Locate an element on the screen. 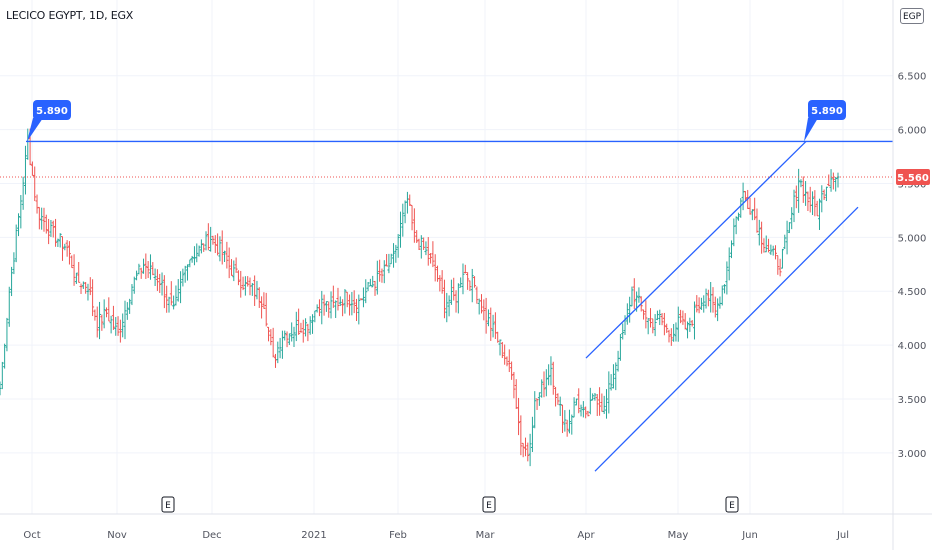 Image resolution: width=932 pixels, height=550 pixels. channel-upper-line is located at coordinates (696, 249).